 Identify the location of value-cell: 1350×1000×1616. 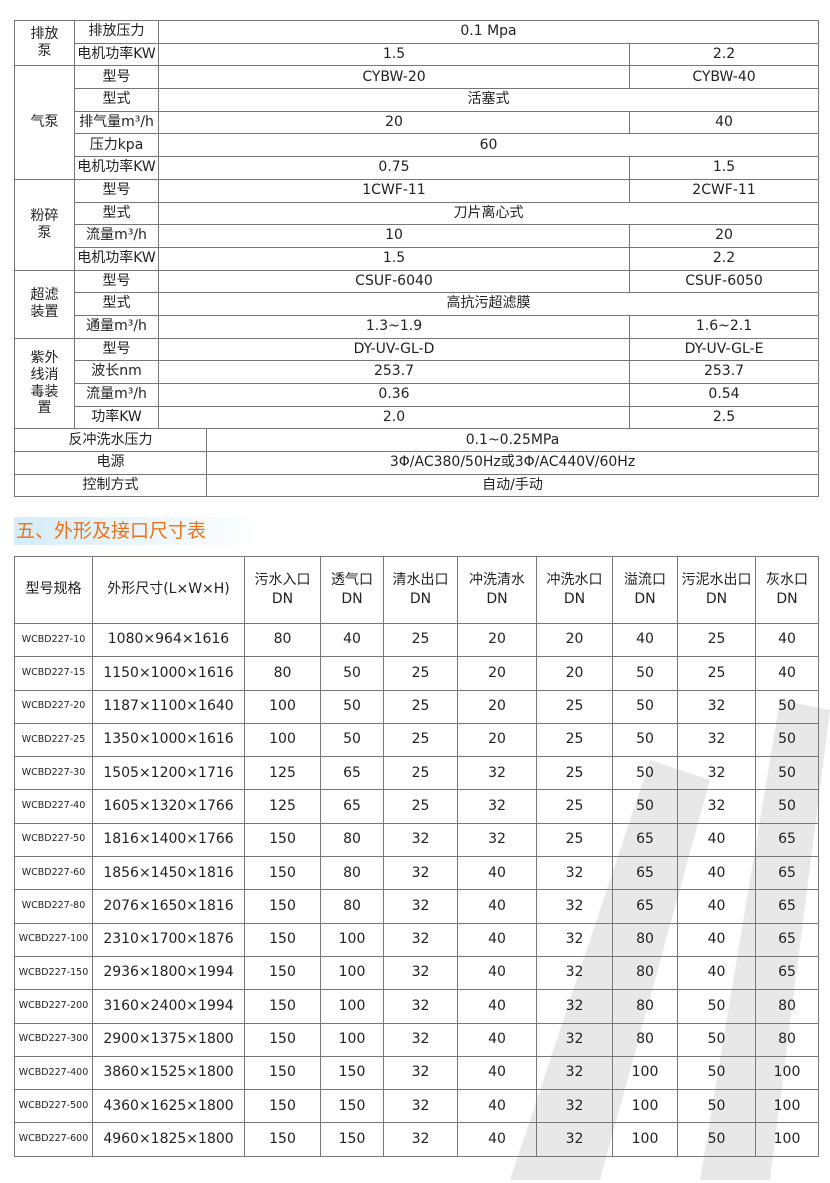
(168, 740).